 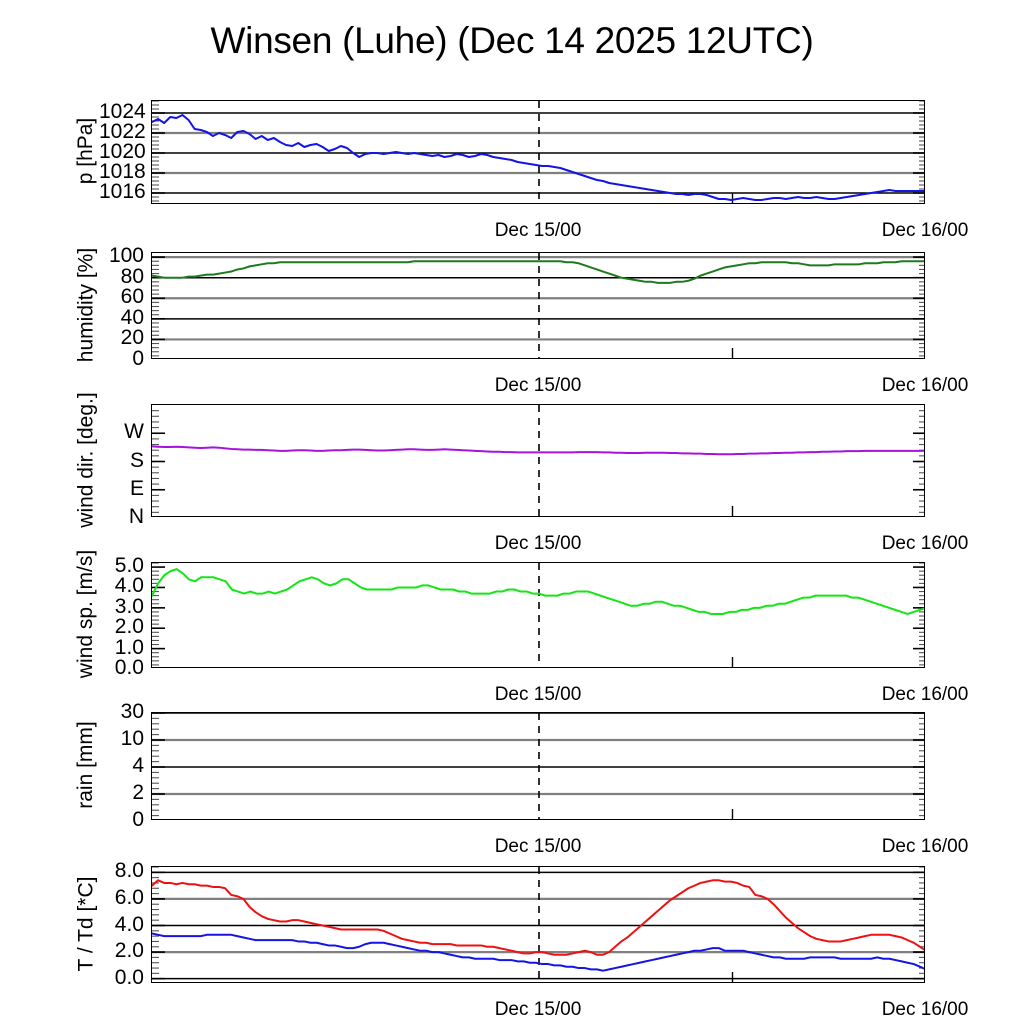 I want to click on y-tick-humidity-4: 80, so click(x=132, y=276).